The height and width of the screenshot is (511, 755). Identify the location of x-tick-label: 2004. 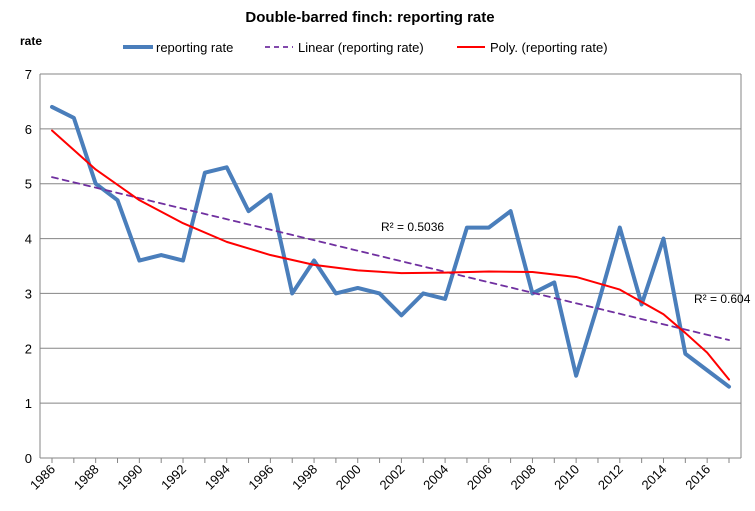
(435, 477).